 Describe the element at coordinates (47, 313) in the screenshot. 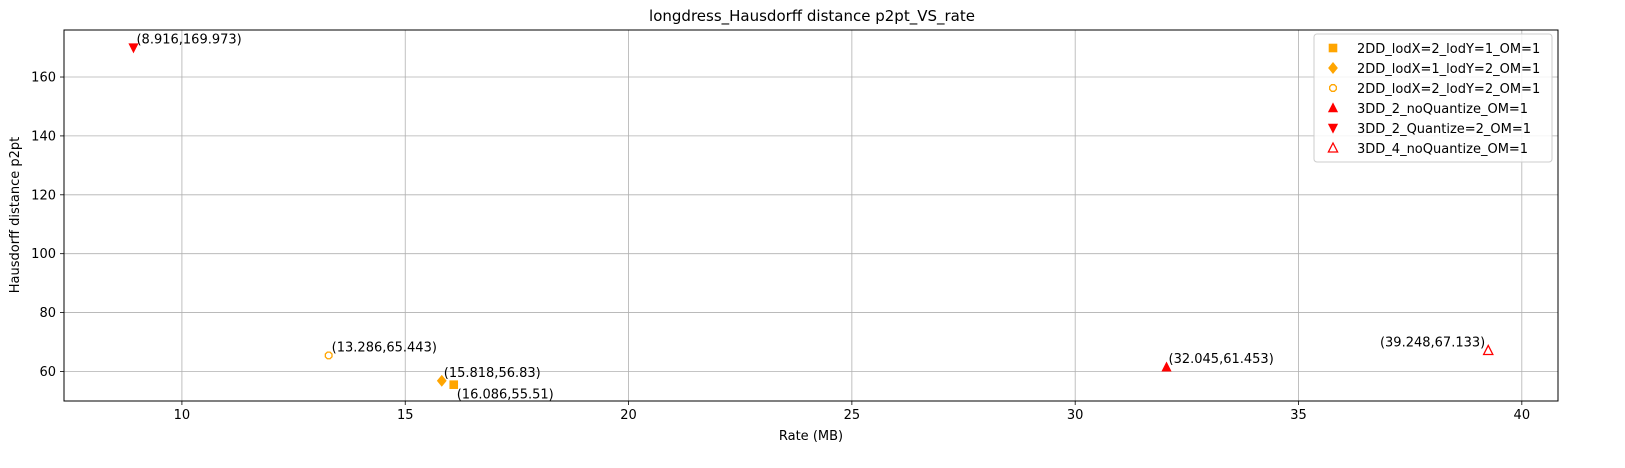

I see `y-tick-label: 80` at that location.